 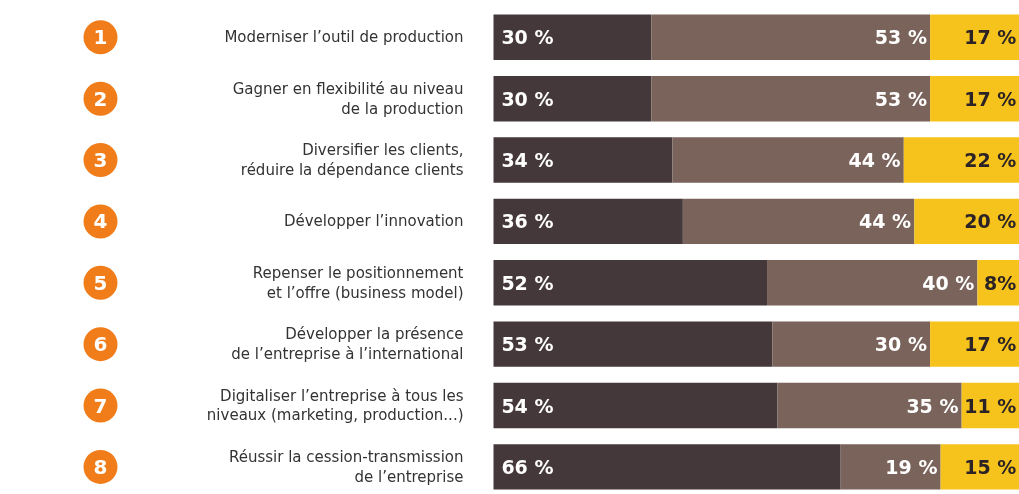 I want to click on y-tick-label: Développer la présence de l’entreprise à l’international, so click(x=347, y=344).